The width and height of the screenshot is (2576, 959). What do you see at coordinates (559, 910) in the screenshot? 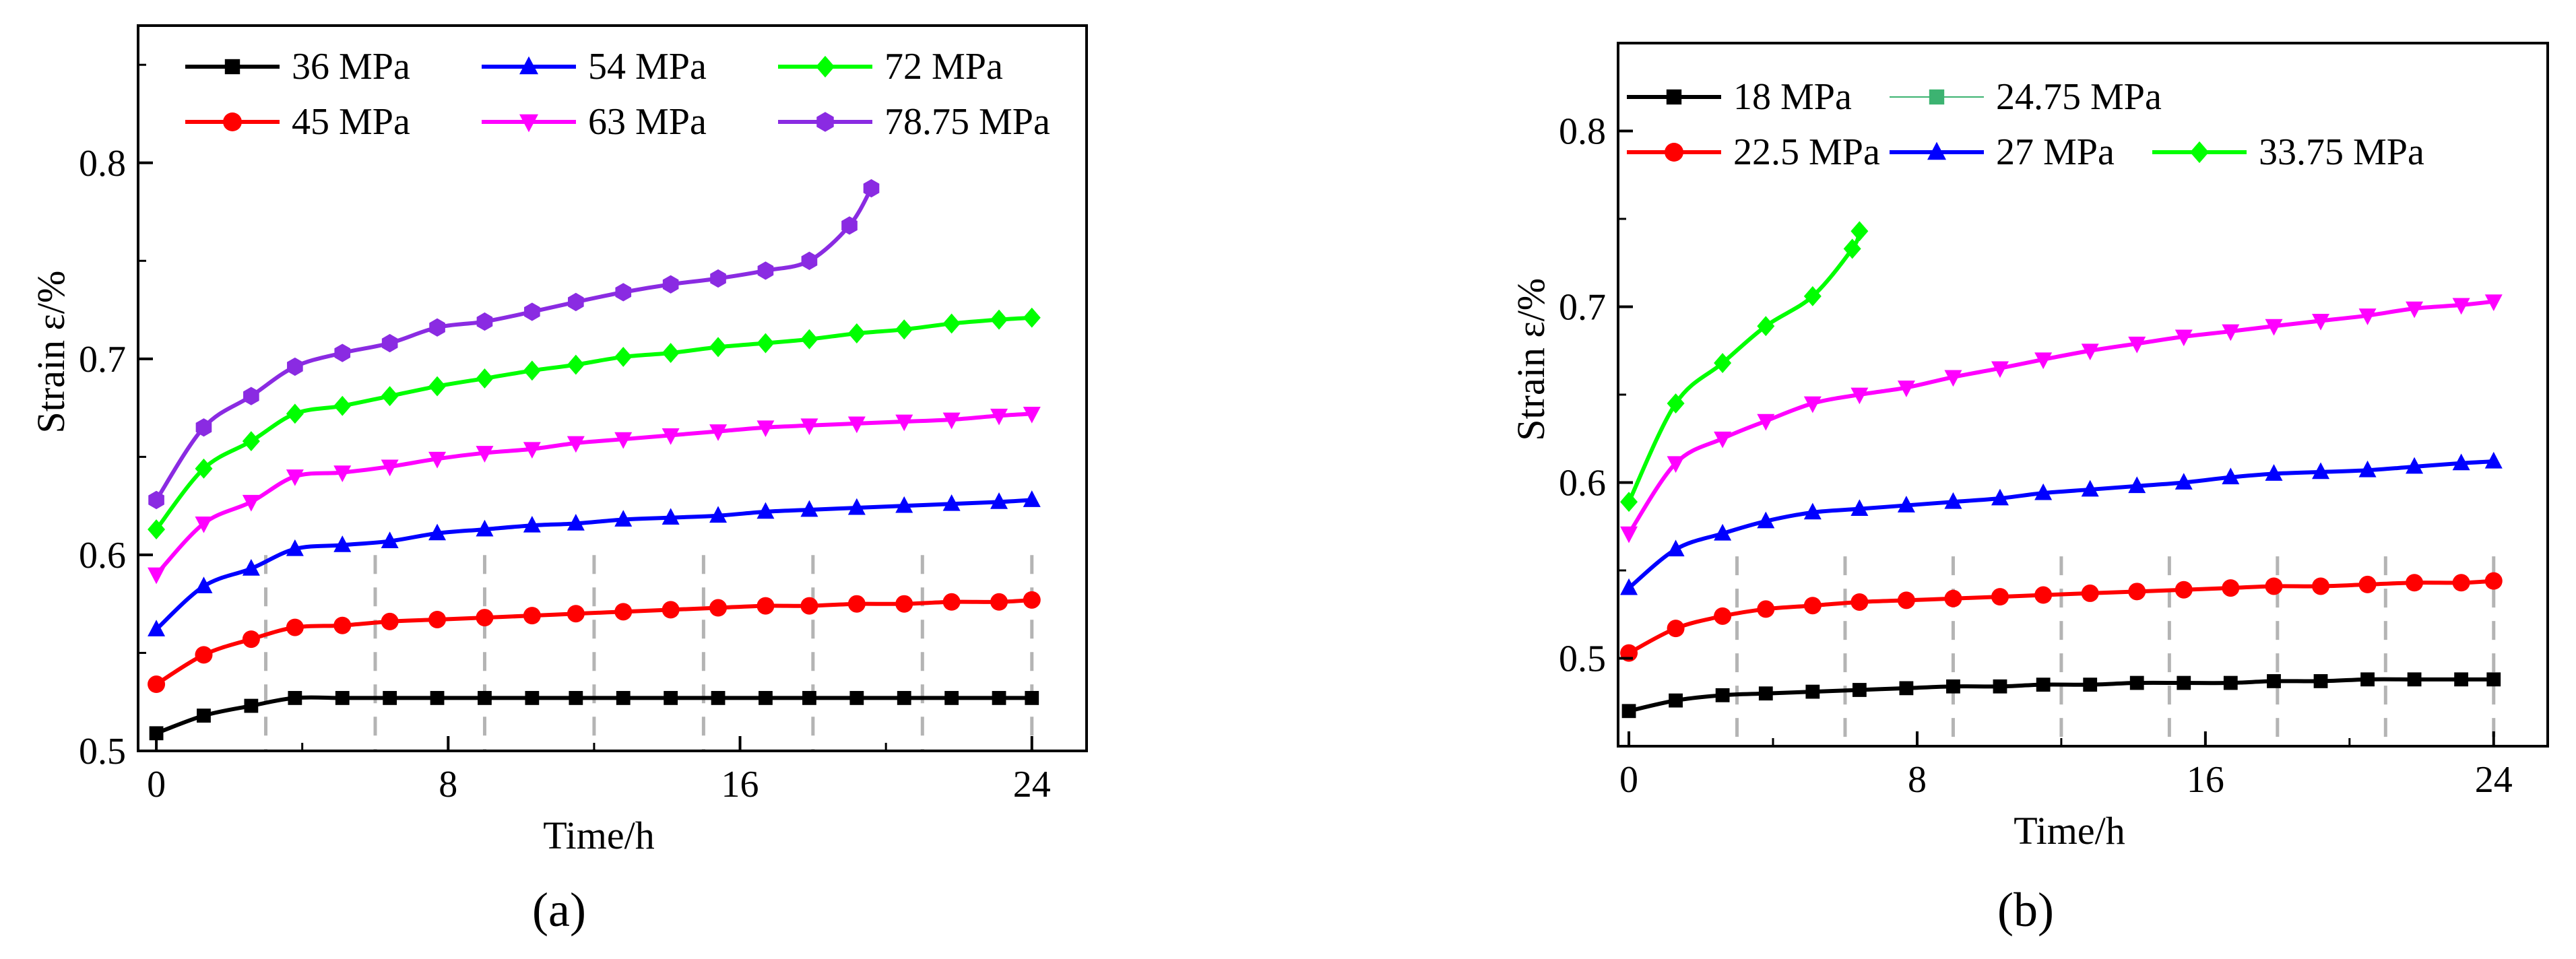
I see `panel-label: (a)` at bounding box center [559, 910].